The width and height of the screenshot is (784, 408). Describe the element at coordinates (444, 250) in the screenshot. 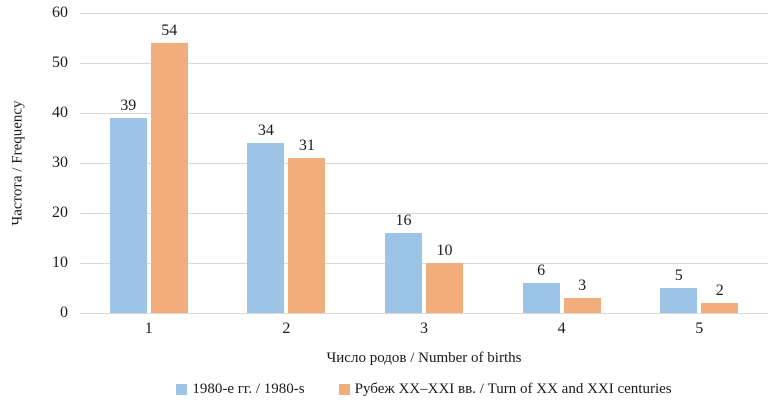

I see `bar-value-label: 10` at that location.